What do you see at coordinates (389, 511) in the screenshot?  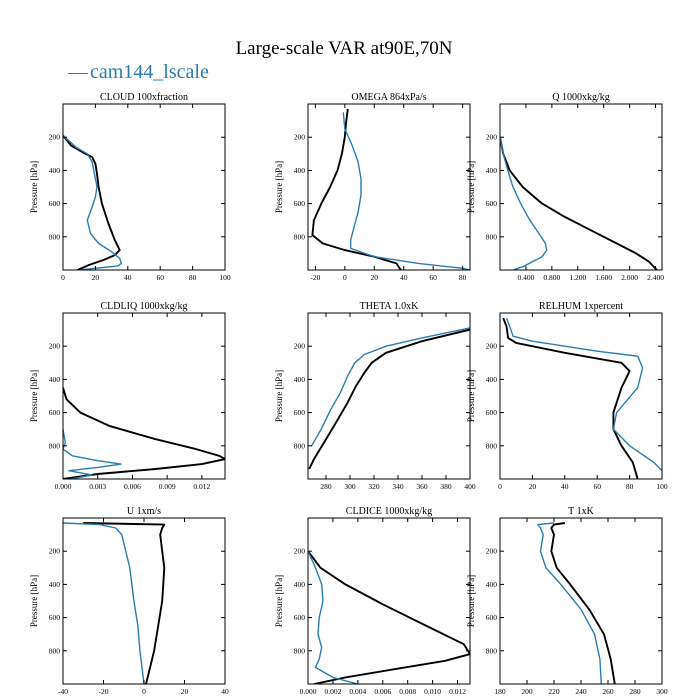 I see `panel-title: CLDICE 1000xkg/kg` at bounding box center [389, 511].